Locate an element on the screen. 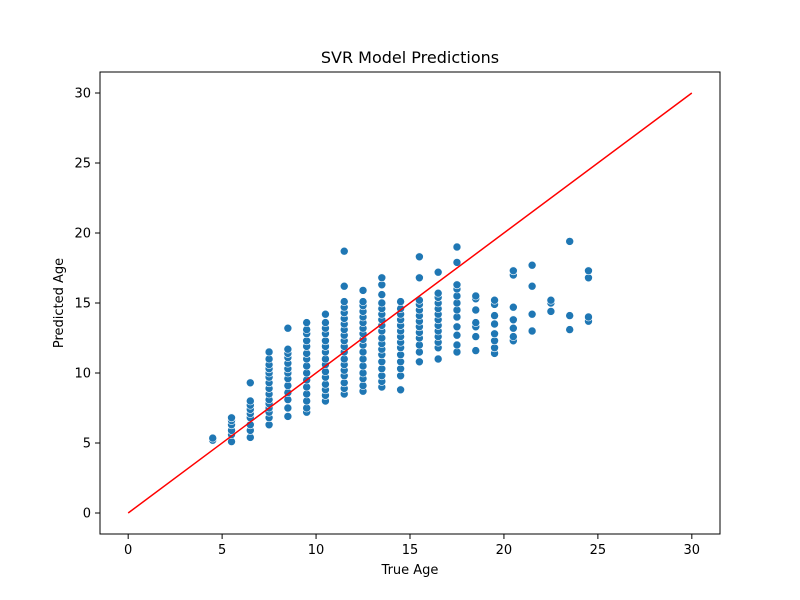  y-tick-label: 0 is located at coordinates (87, 514).